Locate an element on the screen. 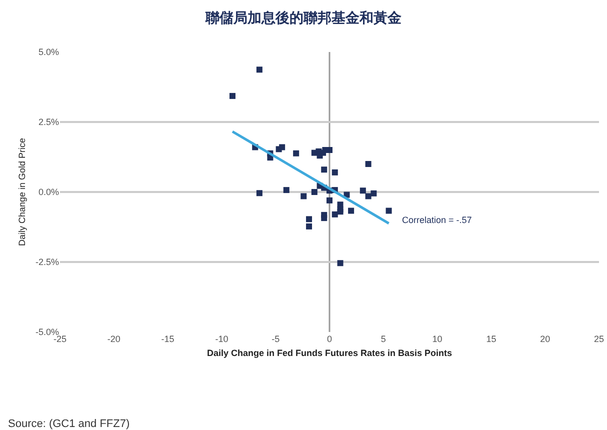 The height and width of the screenshot is (430, 607). y-tick-label: 2.5% is located at coordinates (48, 122).